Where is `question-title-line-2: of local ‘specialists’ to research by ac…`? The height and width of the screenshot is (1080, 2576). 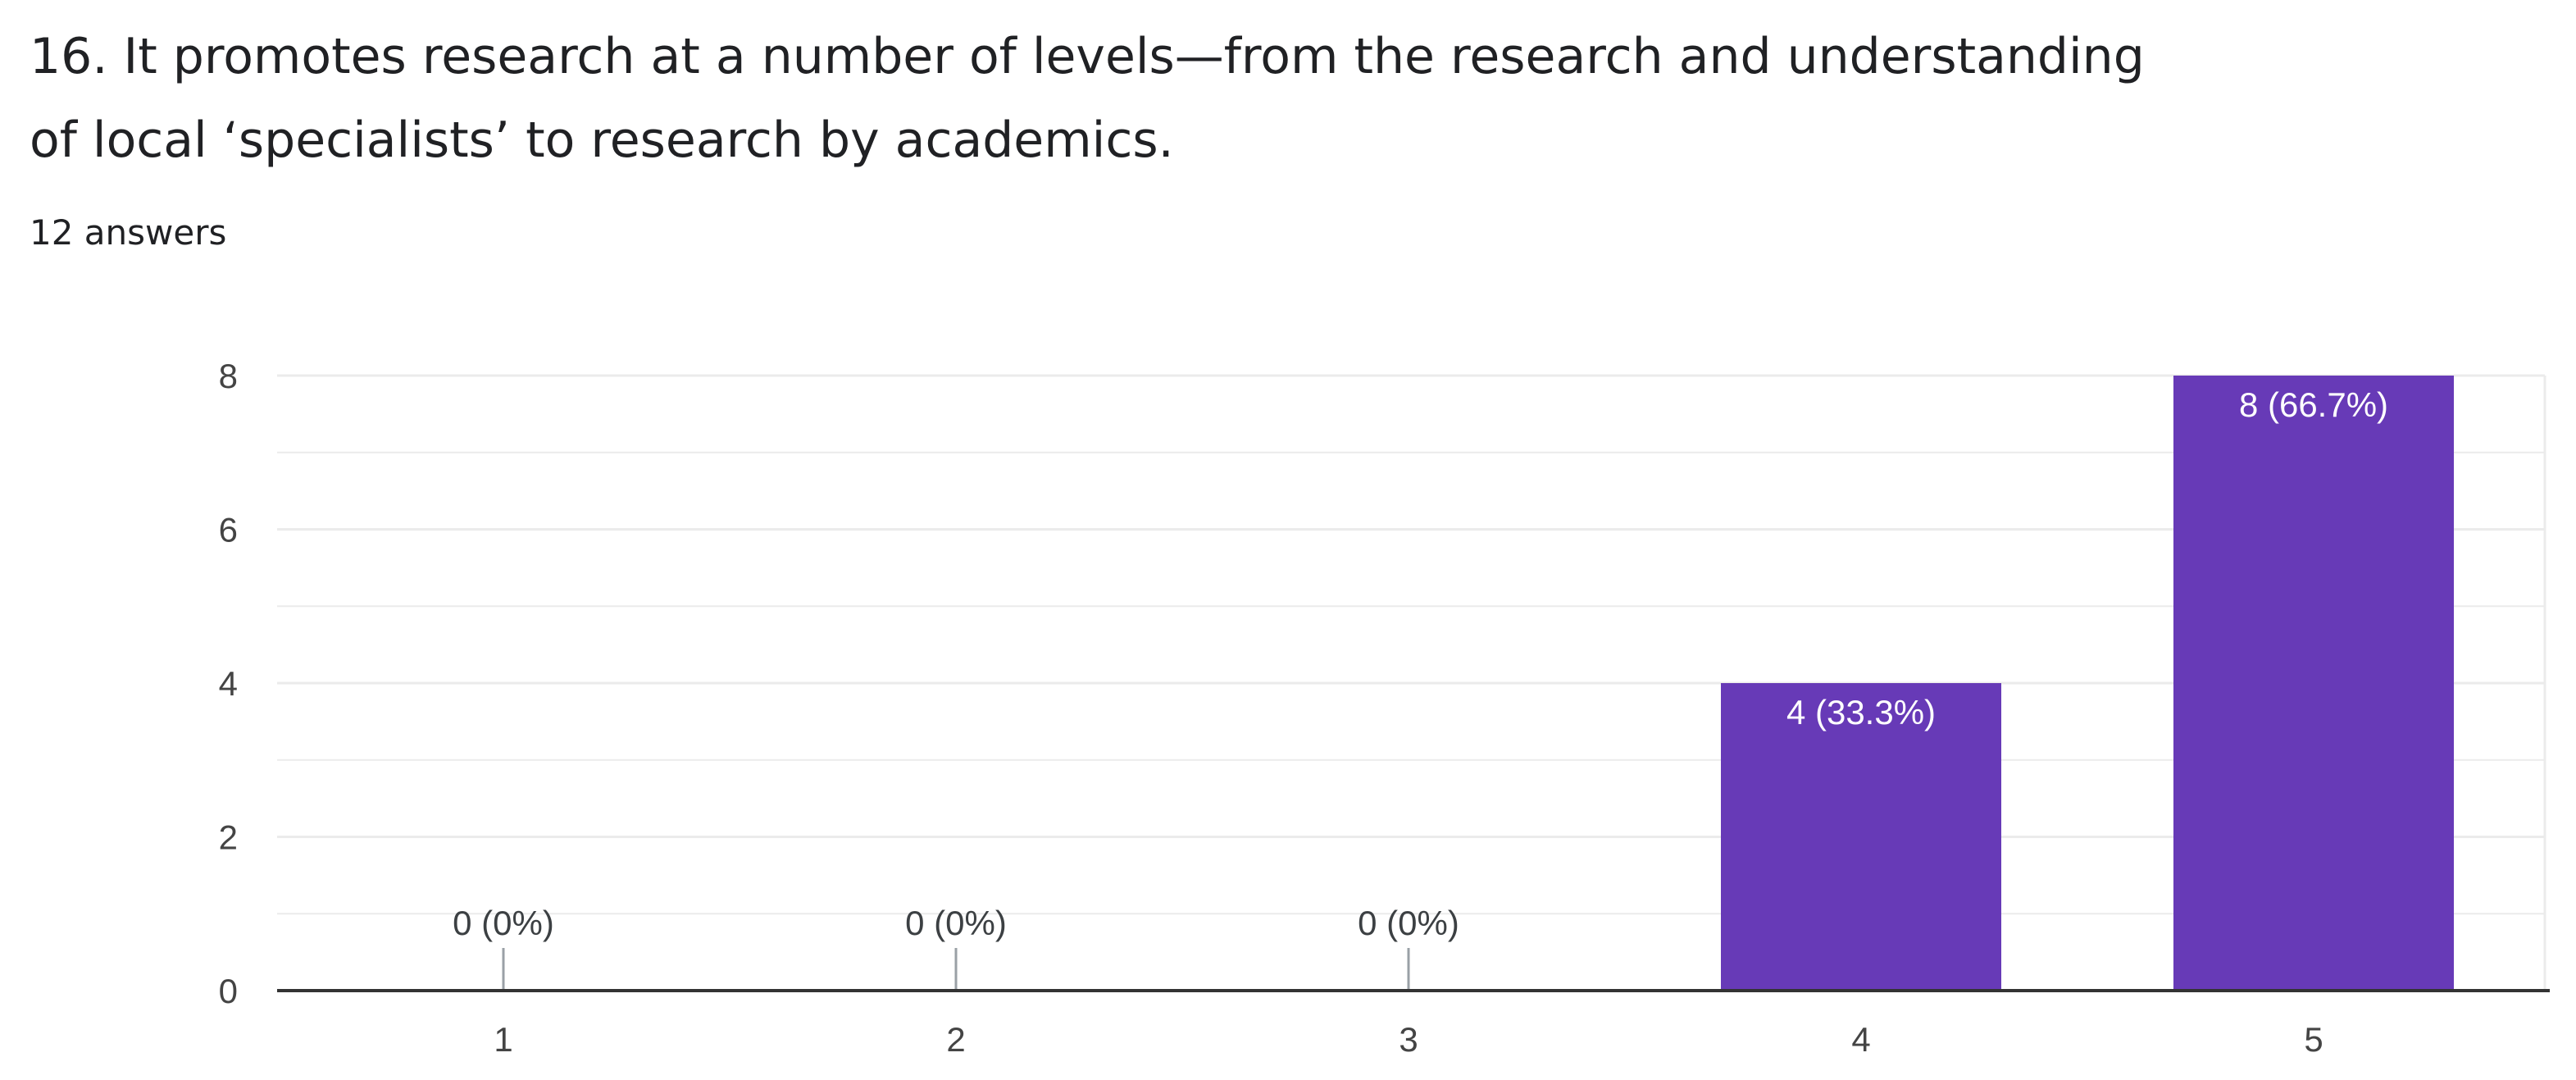 question-title-line-2: of local ‘specialists’ to research by ac… is located at coordinates (602, 140).